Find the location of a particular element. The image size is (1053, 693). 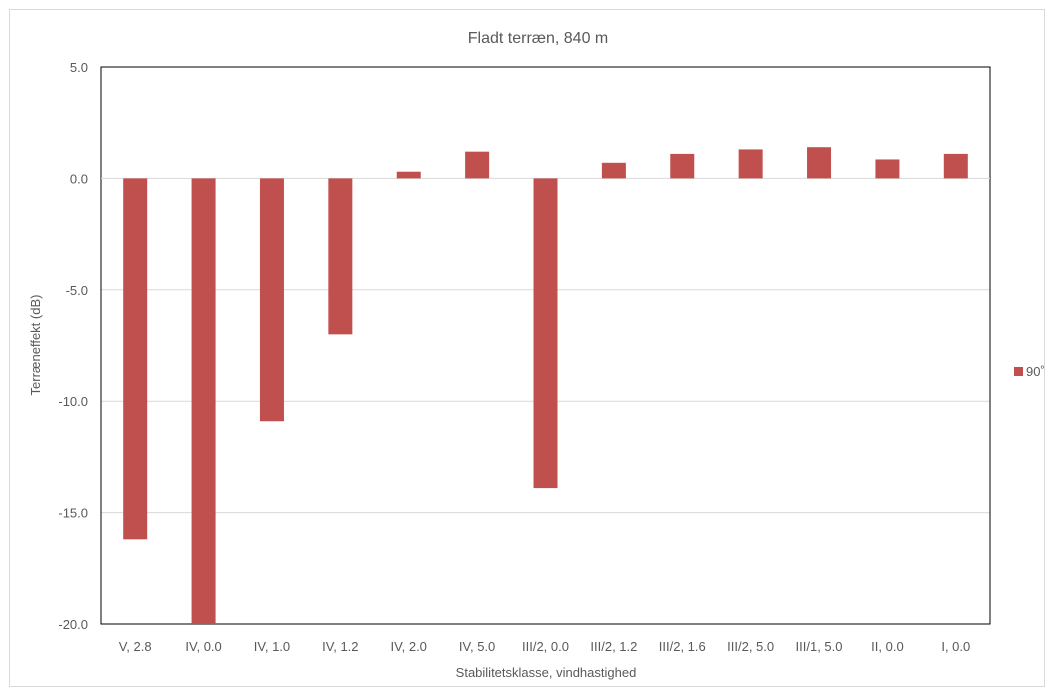

y-tick-label: -5.0 is located at coordinates (77, 290).